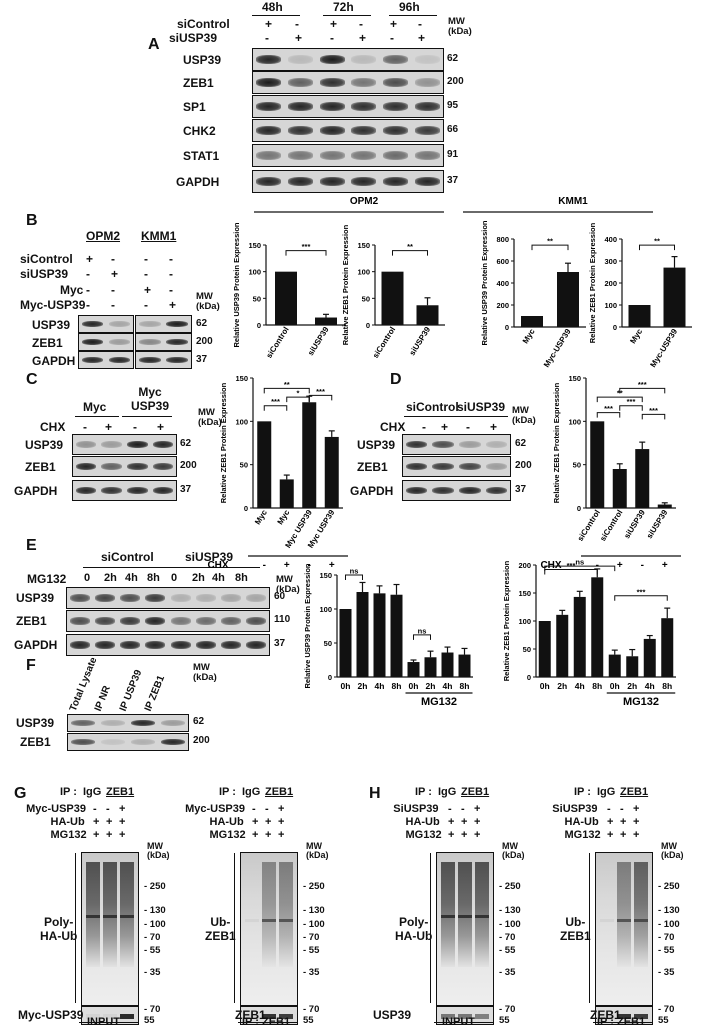  I want to click on category-label: Myc USP39, so click(321, 529).